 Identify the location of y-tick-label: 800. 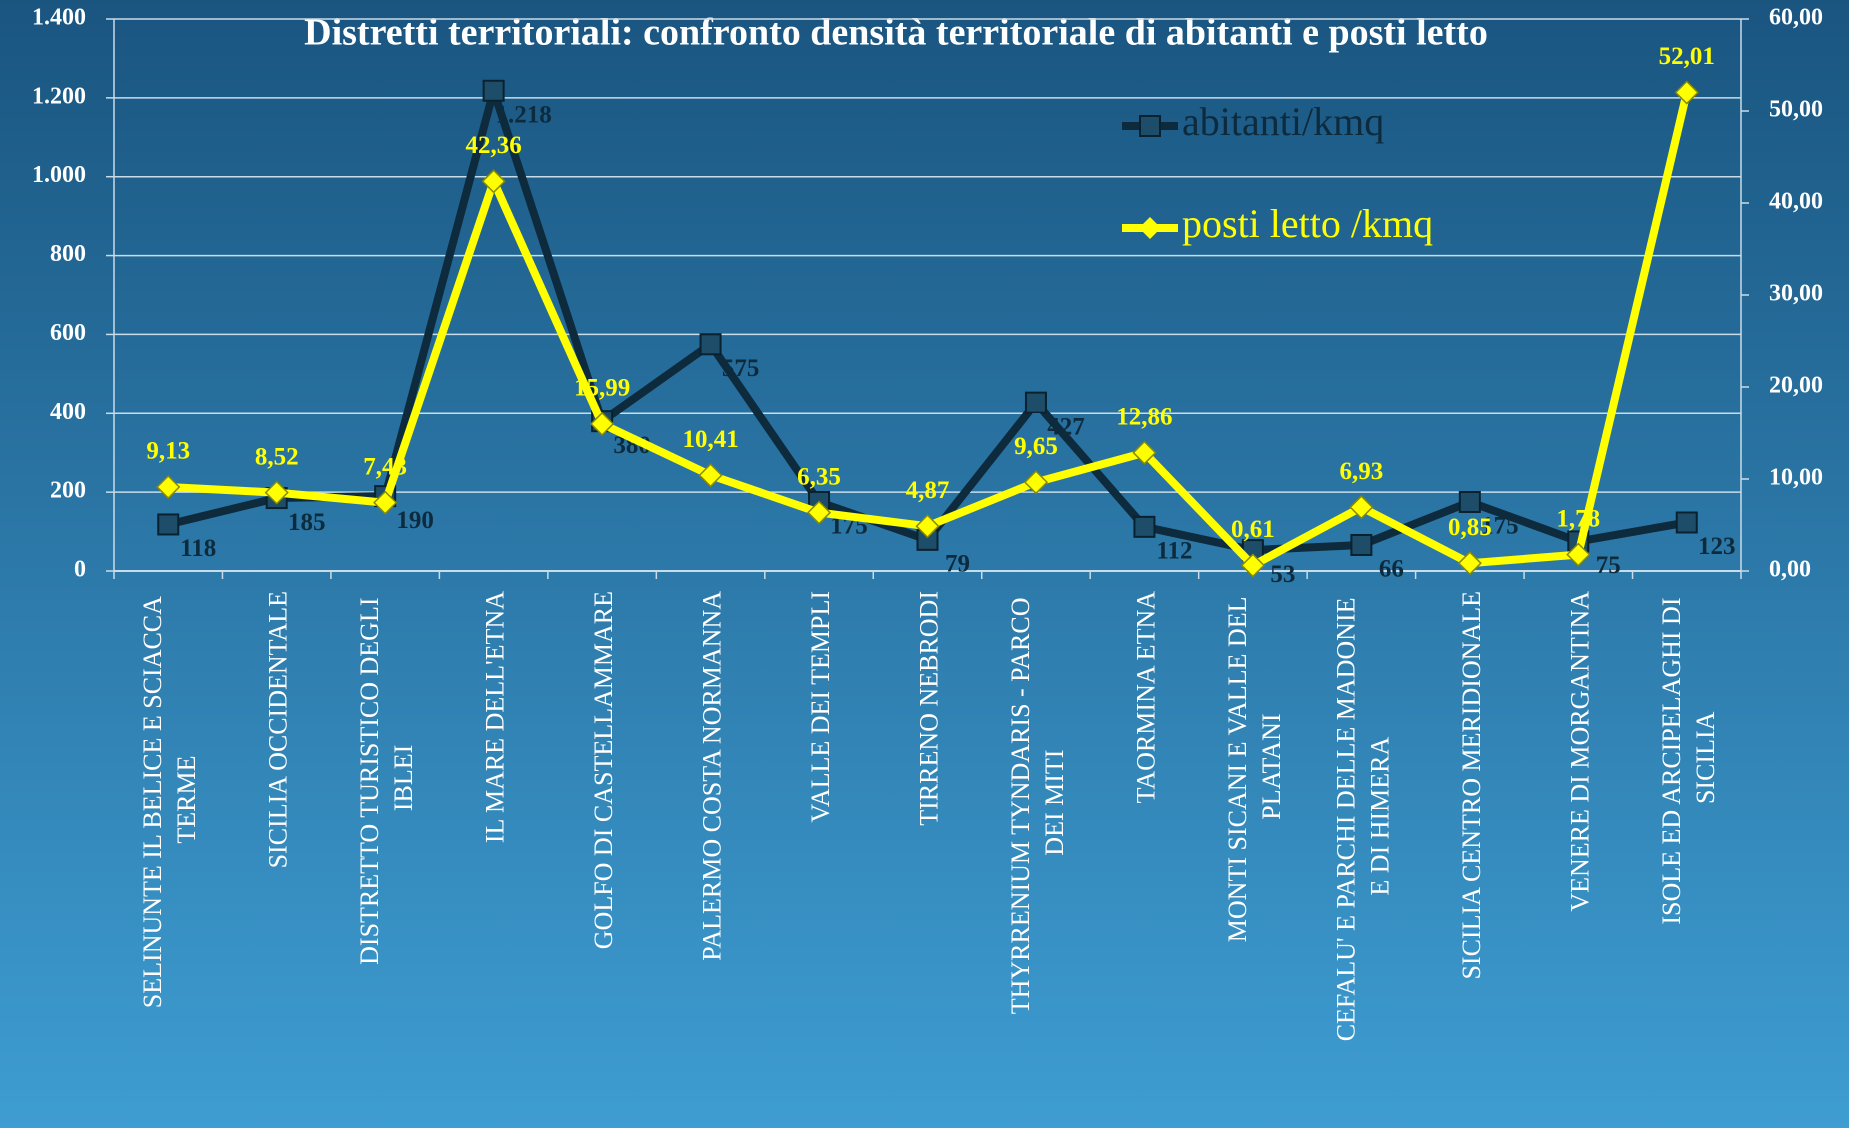
(68, 254).